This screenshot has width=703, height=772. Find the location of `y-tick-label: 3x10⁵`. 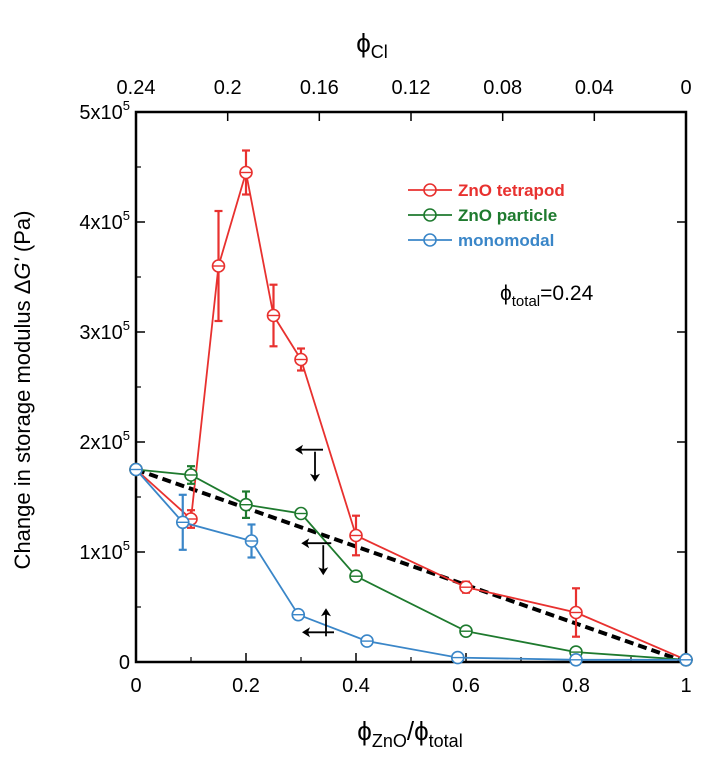

y-tick-label: 3x10⁵ is located at coordinates (104, 331).